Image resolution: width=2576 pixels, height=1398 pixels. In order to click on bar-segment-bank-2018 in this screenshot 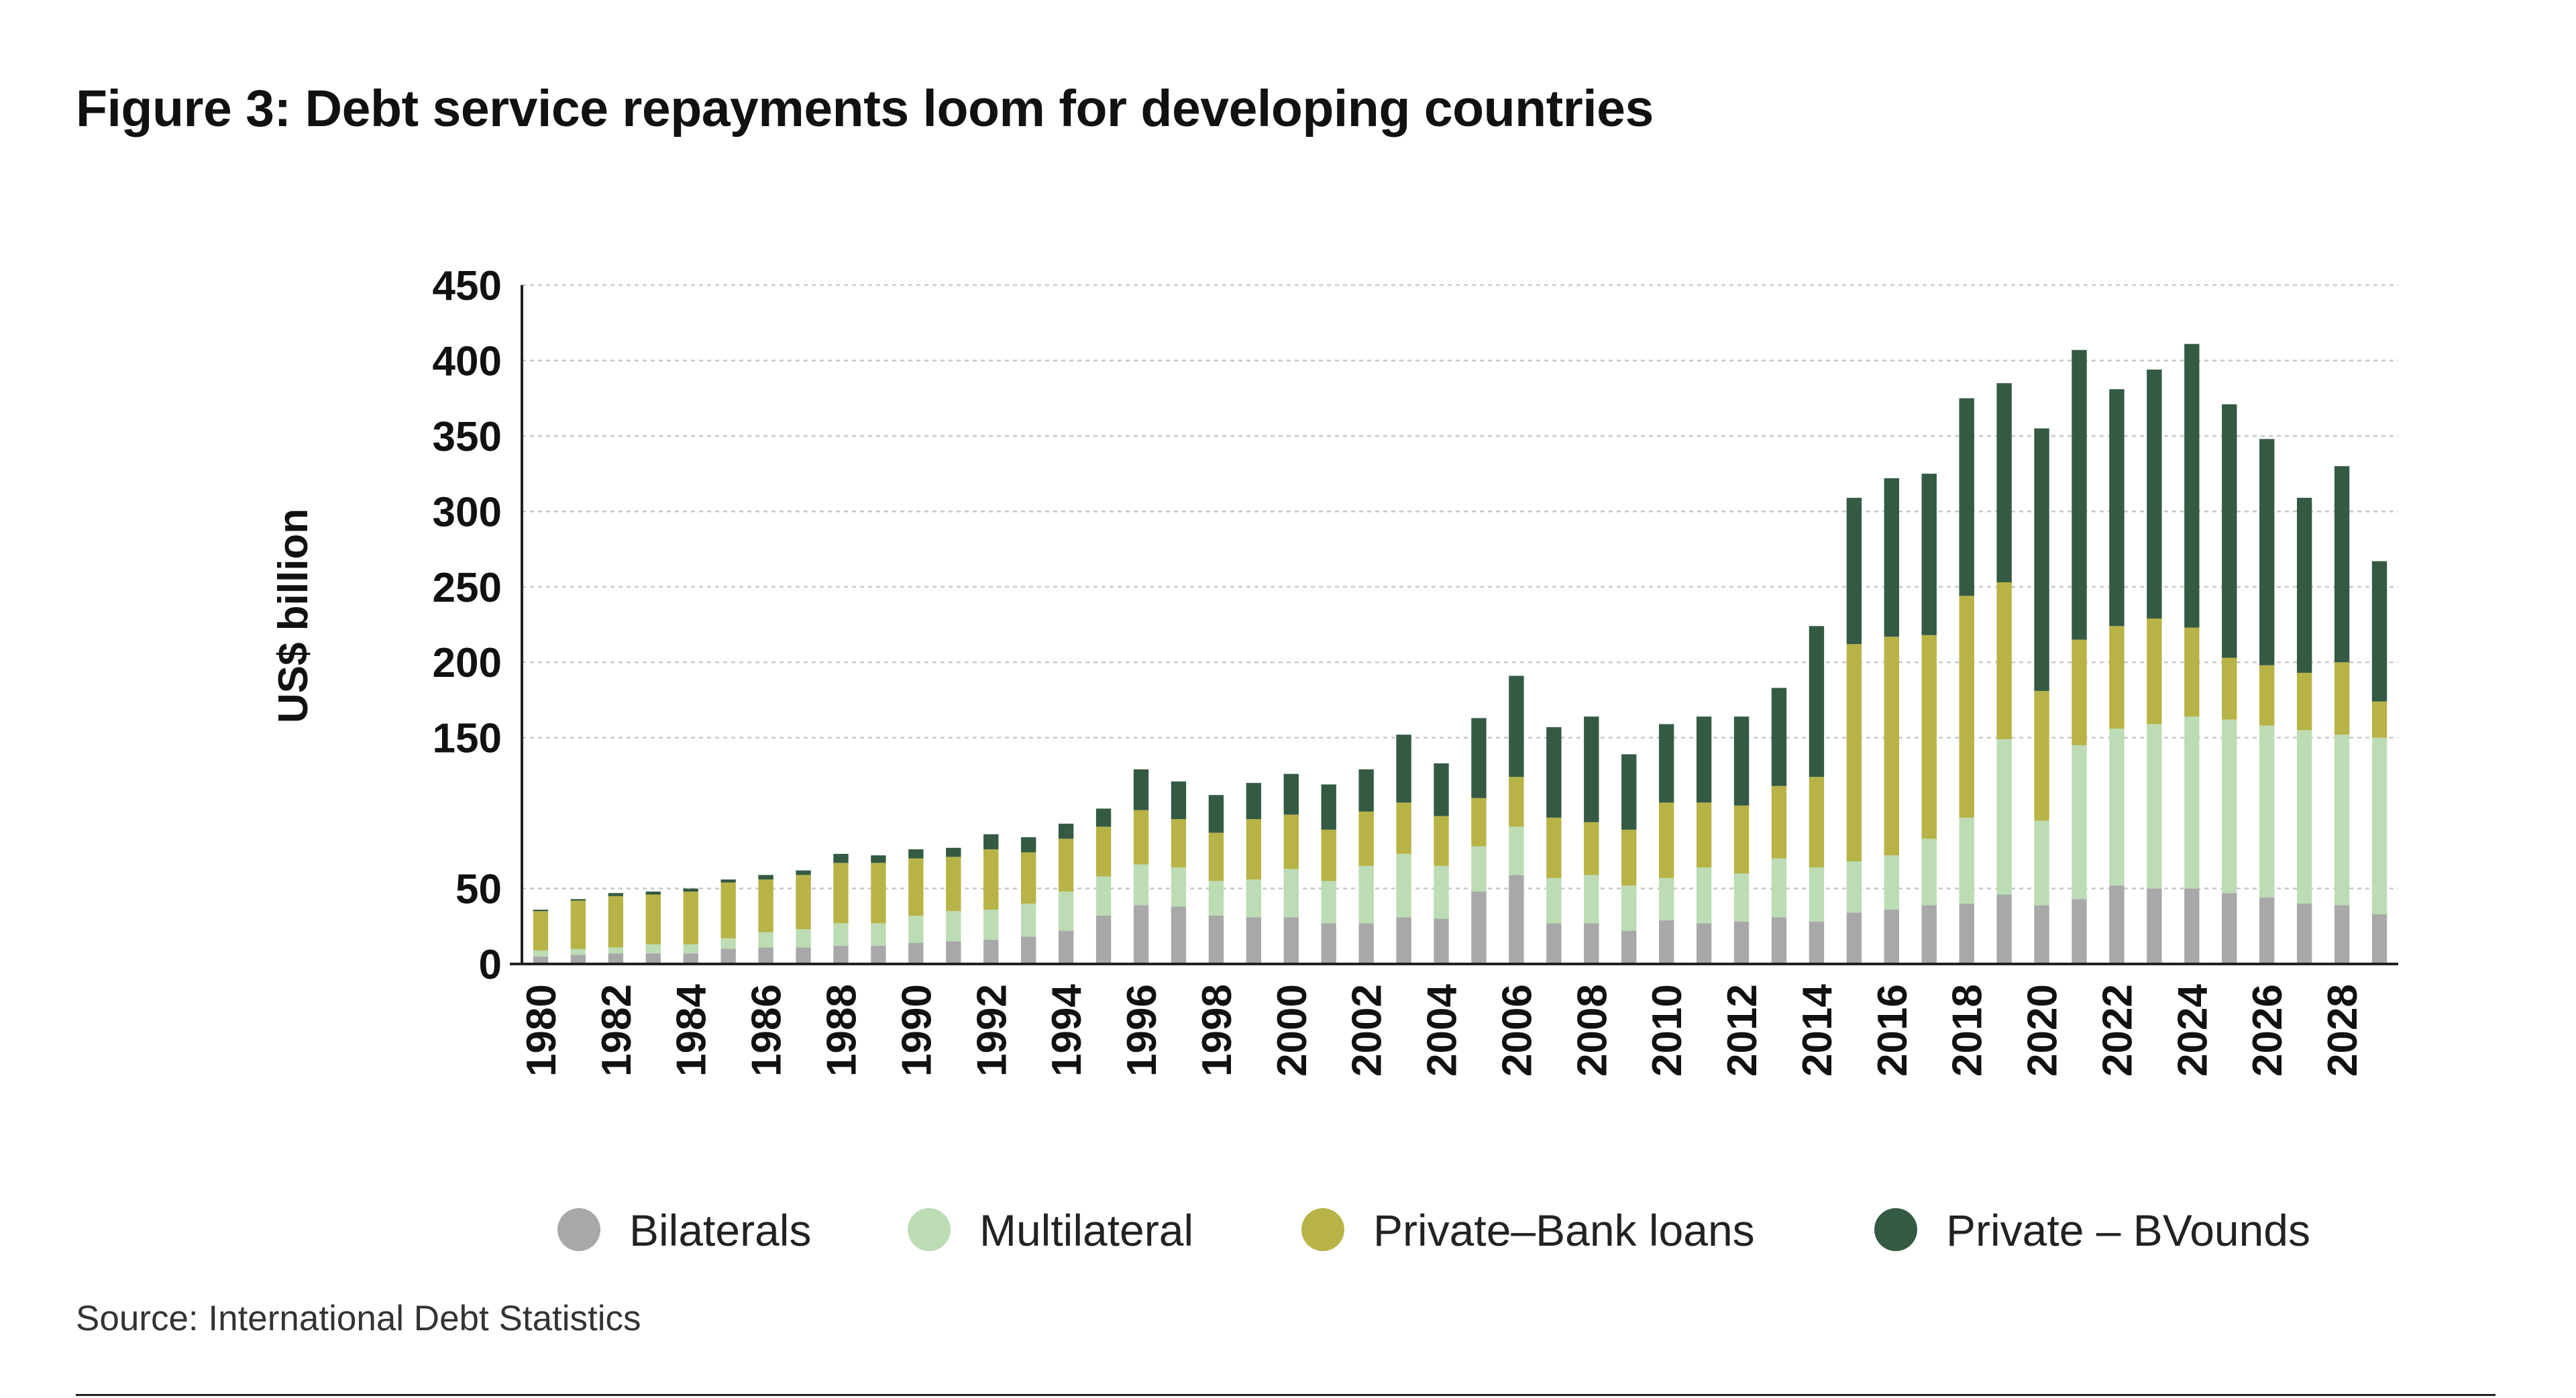, I will do `click(1966, 707)`.